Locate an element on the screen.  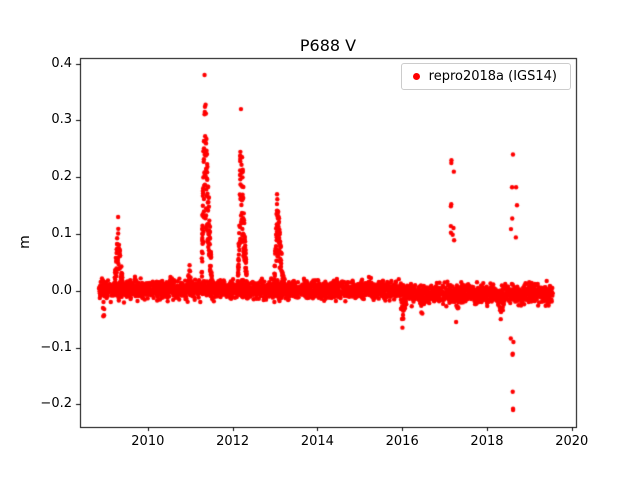
y-tick-label: 0.2 is located at coordinates (61, 177).